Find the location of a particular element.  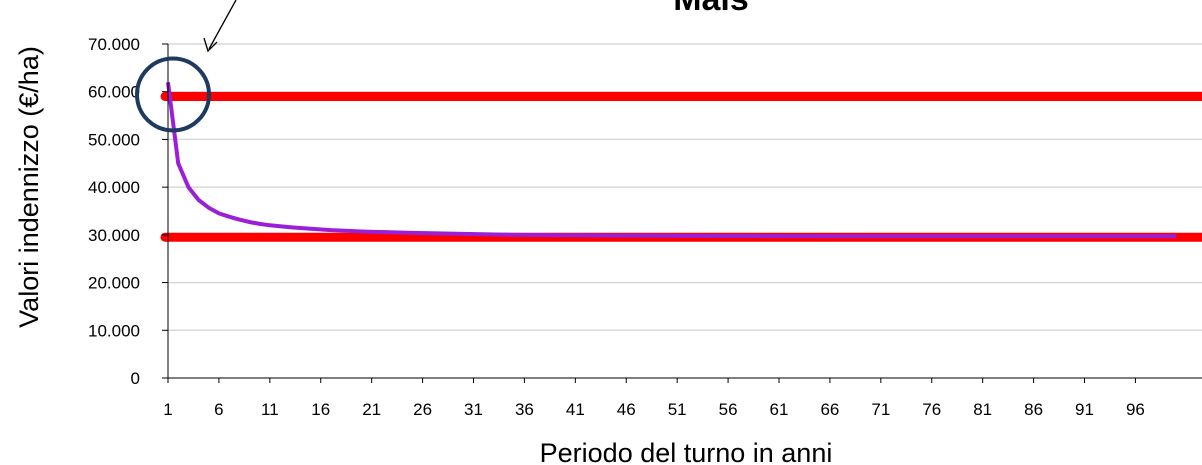

y-tick-label: 40.000 is located at coordinates (114, 187).